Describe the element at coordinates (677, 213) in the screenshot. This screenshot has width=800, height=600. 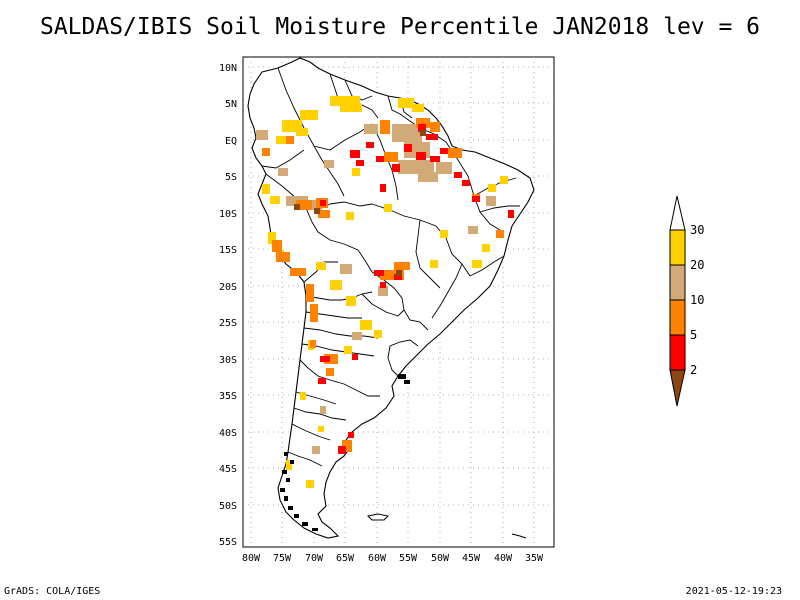
I see `colorbar-top-triangle` at that location.